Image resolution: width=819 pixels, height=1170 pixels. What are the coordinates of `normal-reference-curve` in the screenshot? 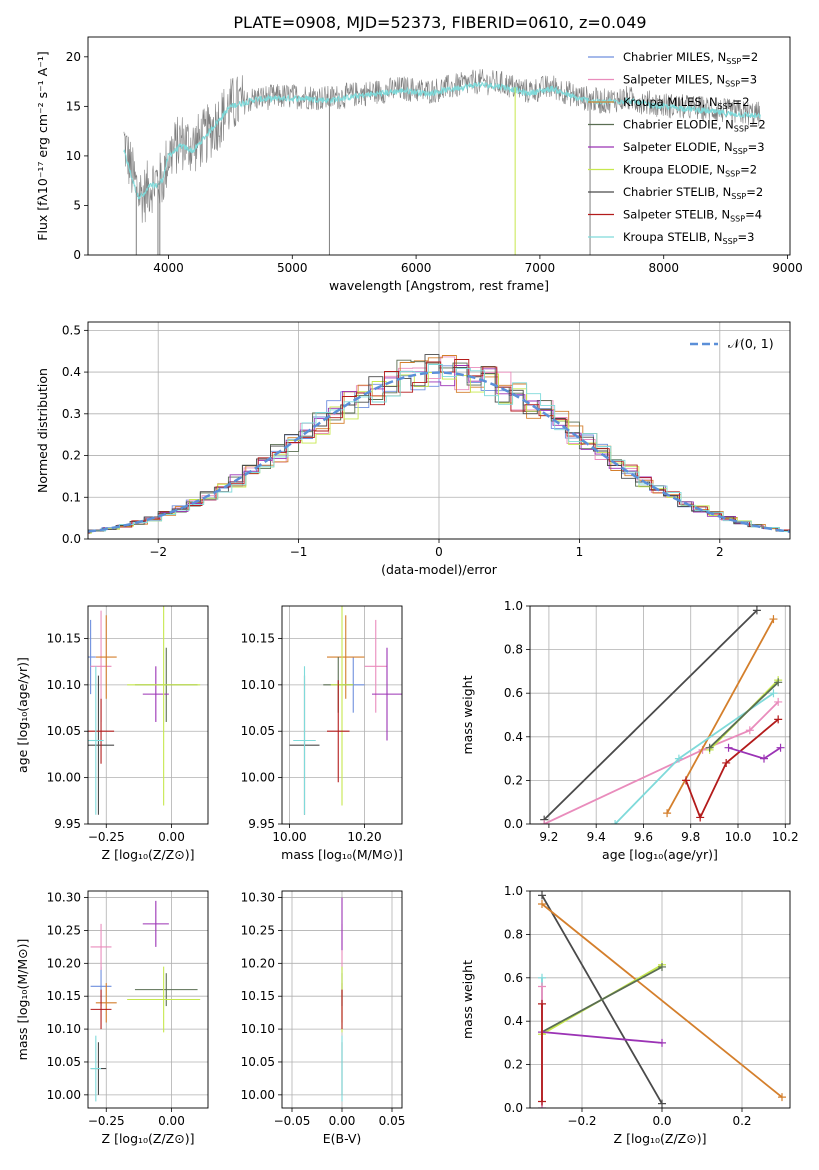 It's located at (439, 452).